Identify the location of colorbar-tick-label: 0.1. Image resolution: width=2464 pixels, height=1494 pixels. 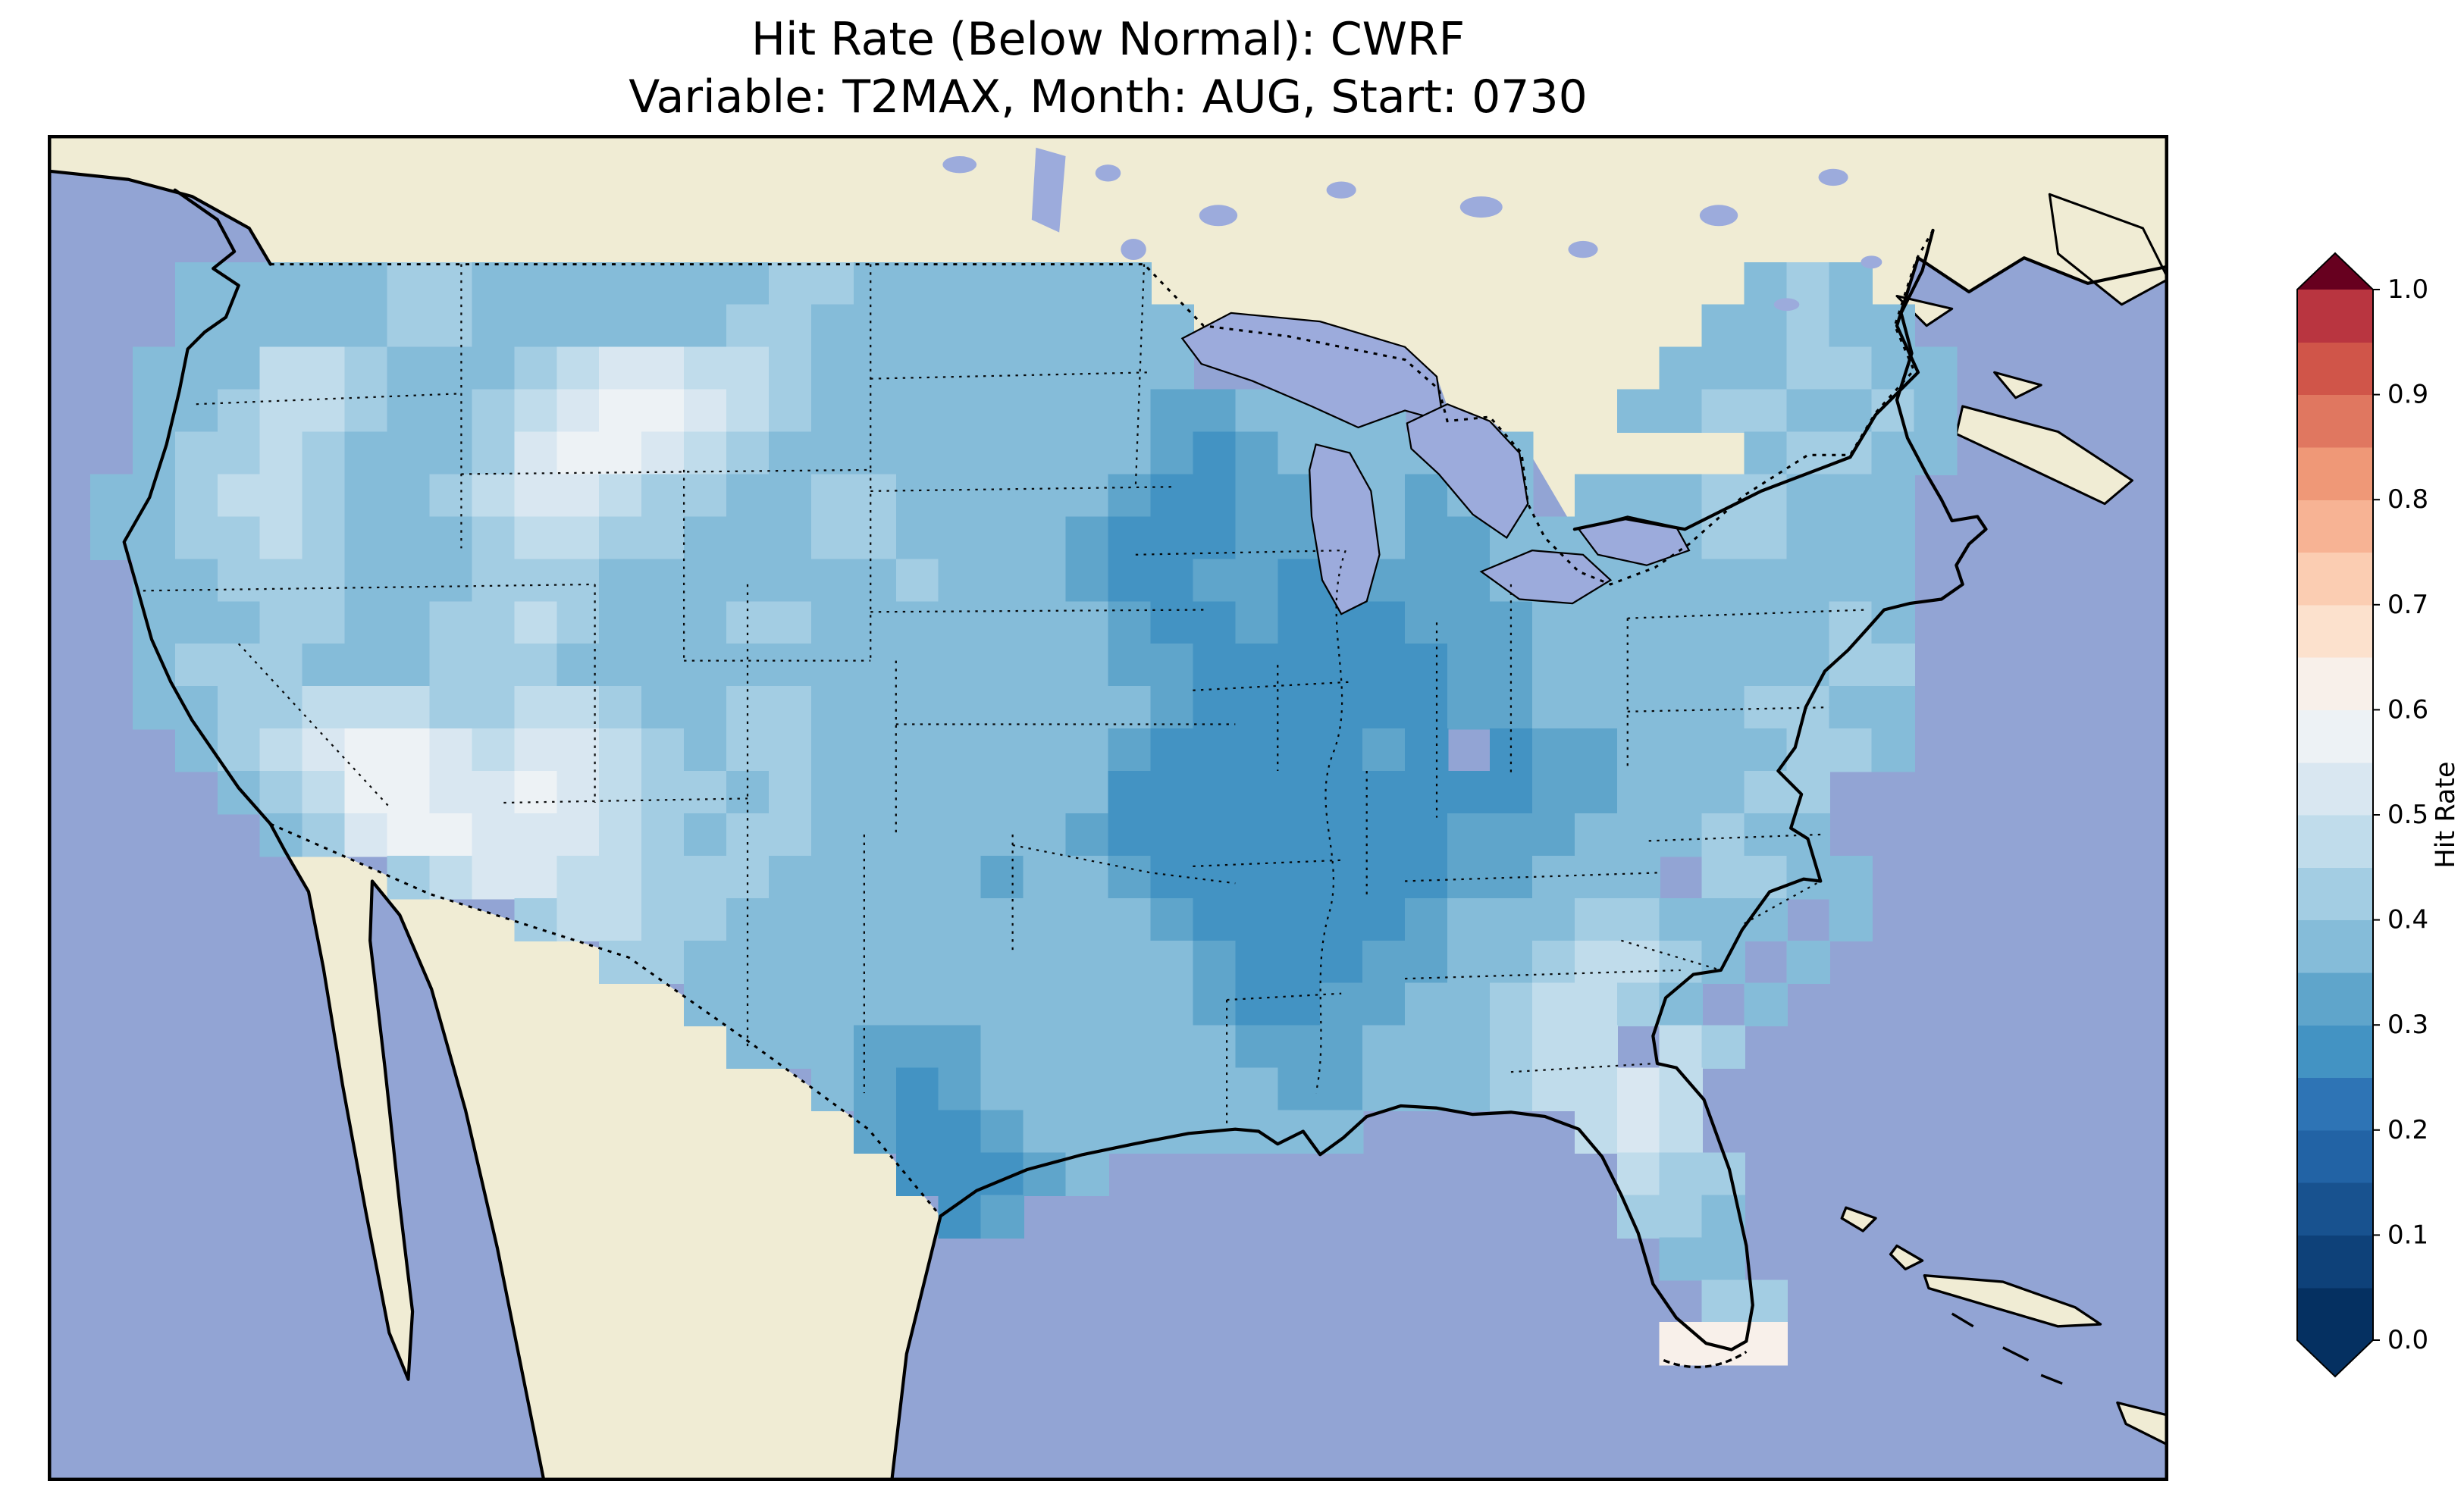
(2407, 1235).